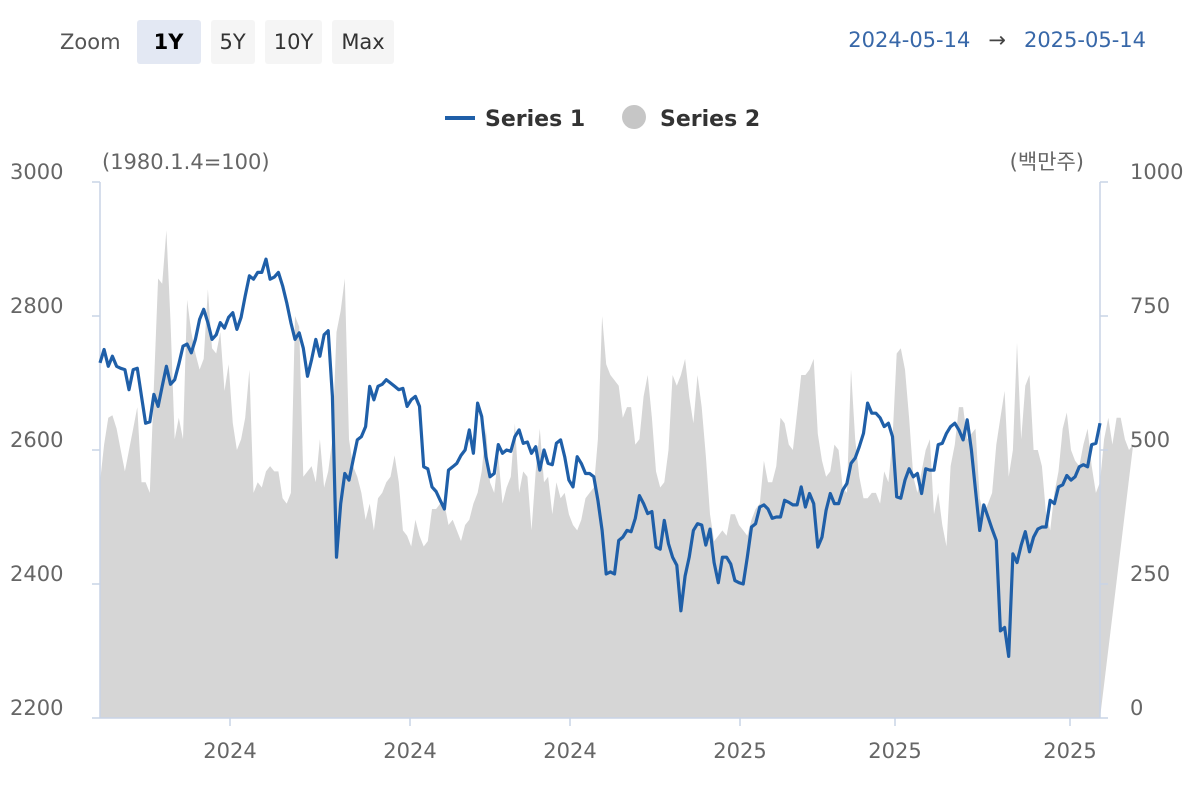  I want to click on left-tick-label: 2200, so click(36, 708).